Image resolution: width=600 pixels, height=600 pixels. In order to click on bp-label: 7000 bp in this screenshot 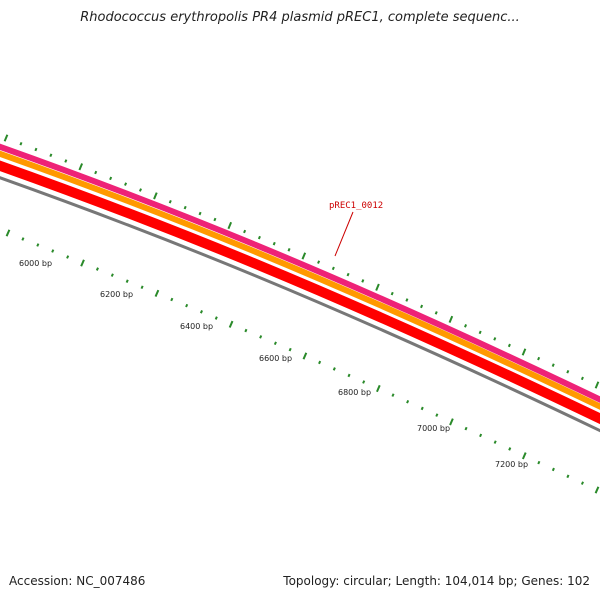, I will do `click(433, 428)`.